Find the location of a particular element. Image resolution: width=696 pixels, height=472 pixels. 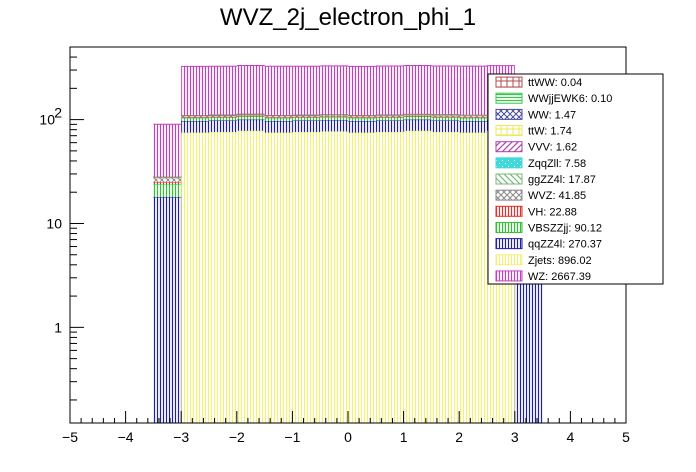

legend-label: ttWW: 0.04 is located at coordinates (555, 83).